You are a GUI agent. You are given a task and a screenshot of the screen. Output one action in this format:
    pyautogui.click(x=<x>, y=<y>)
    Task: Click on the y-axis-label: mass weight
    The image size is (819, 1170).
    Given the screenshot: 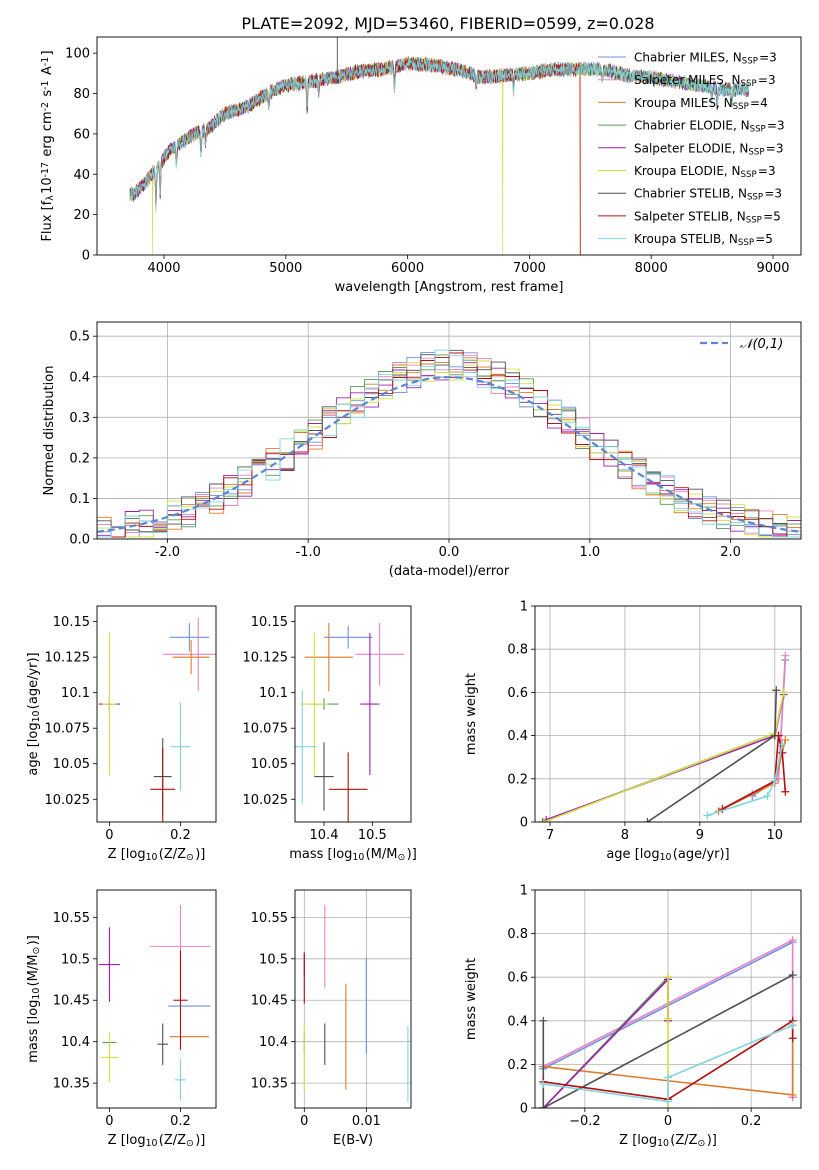 What is the action you would take?
    pyautogui.click(x=471, y=714)
    